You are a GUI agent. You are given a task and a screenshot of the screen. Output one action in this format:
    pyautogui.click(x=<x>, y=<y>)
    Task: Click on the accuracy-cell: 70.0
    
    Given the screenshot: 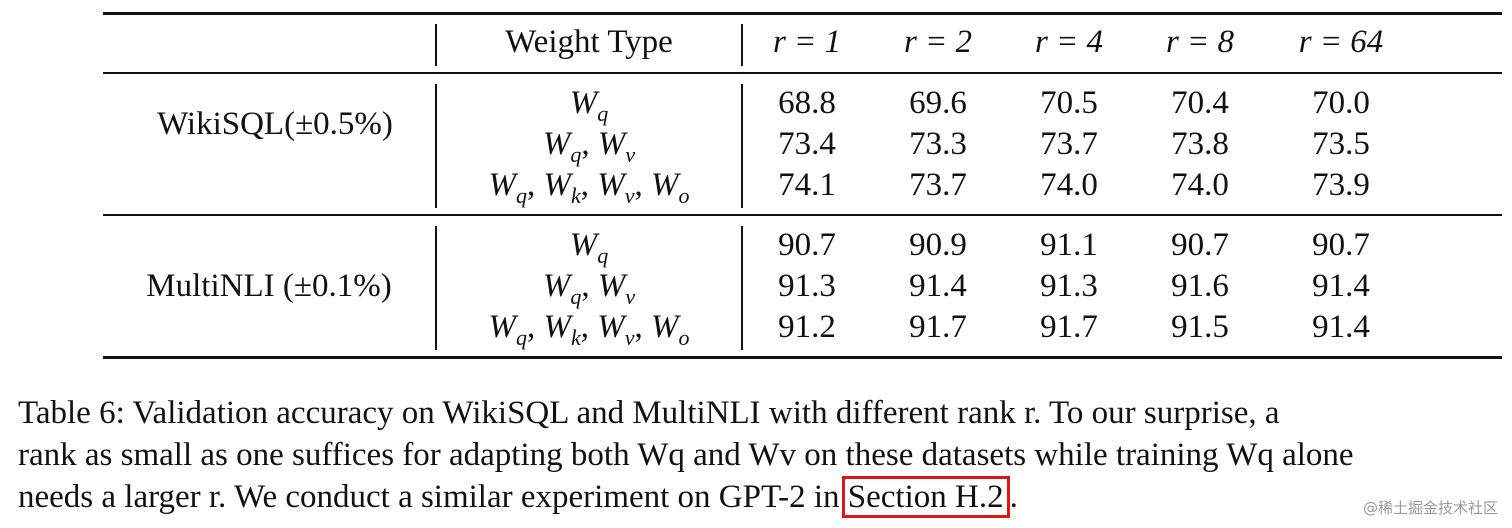 What is the action you would take?
    pyautogui.click(x=1341, y=103)
    